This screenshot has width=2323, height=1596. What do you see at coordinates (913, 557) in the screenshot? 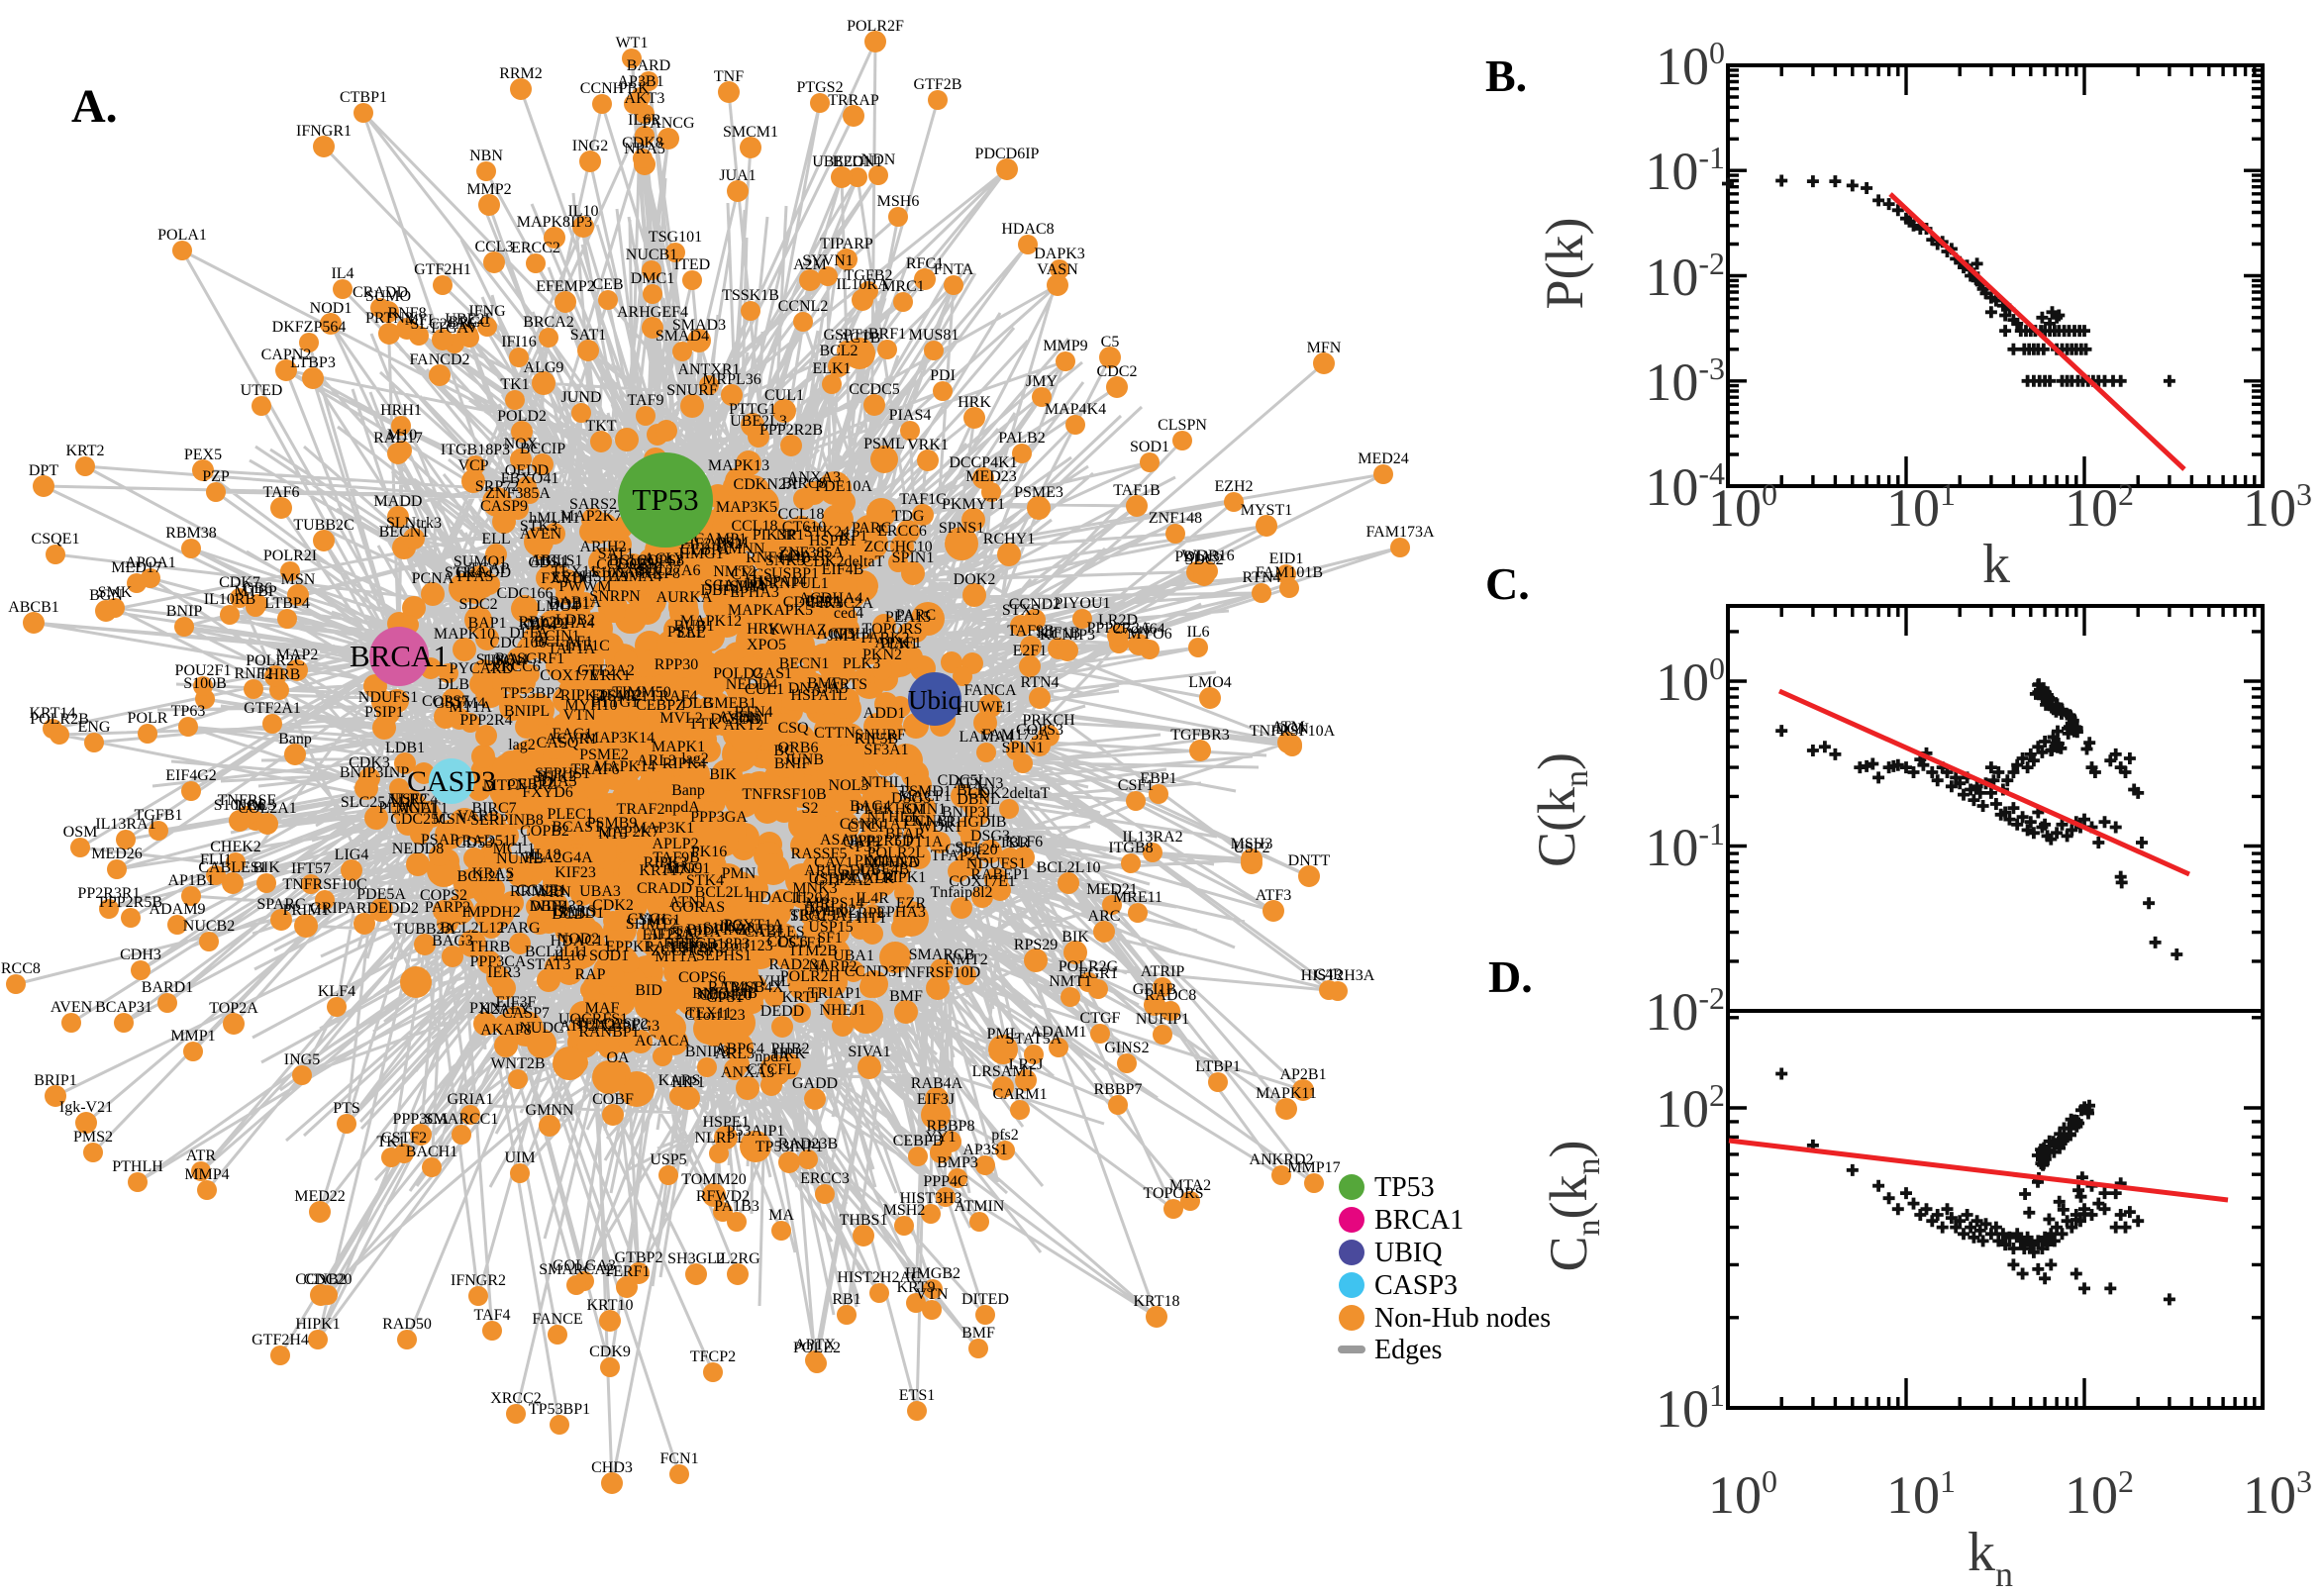
I see `svg-text: SPIN1` at bounding box center [913, 557].